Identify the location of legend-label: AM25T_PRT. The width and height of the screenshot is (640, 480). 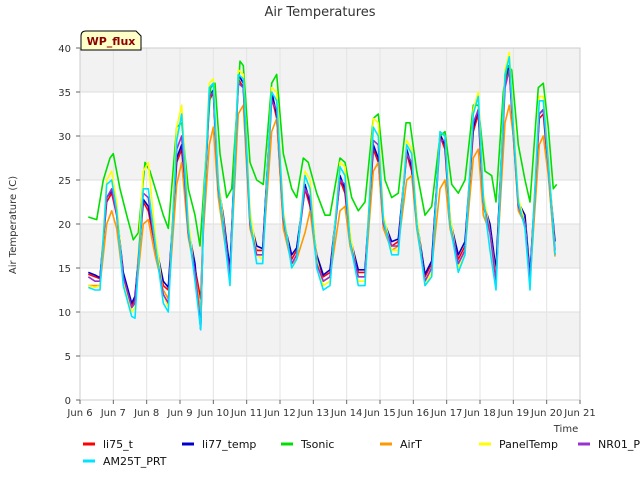
(135, 461).